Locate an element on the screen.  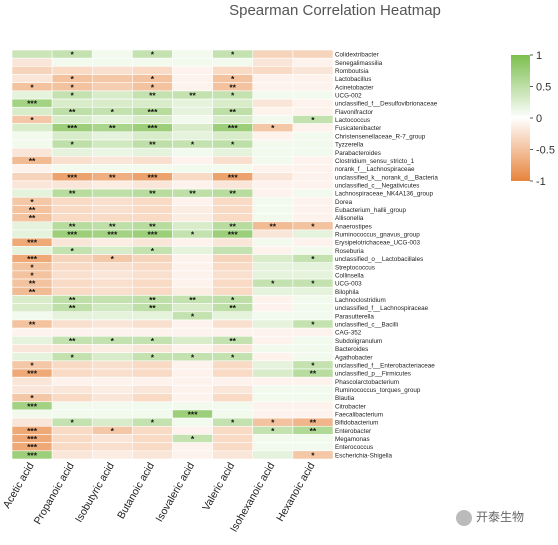
colorbar: 1 0.5 0 -0.5 -1 is located at coordinates (533, 119).